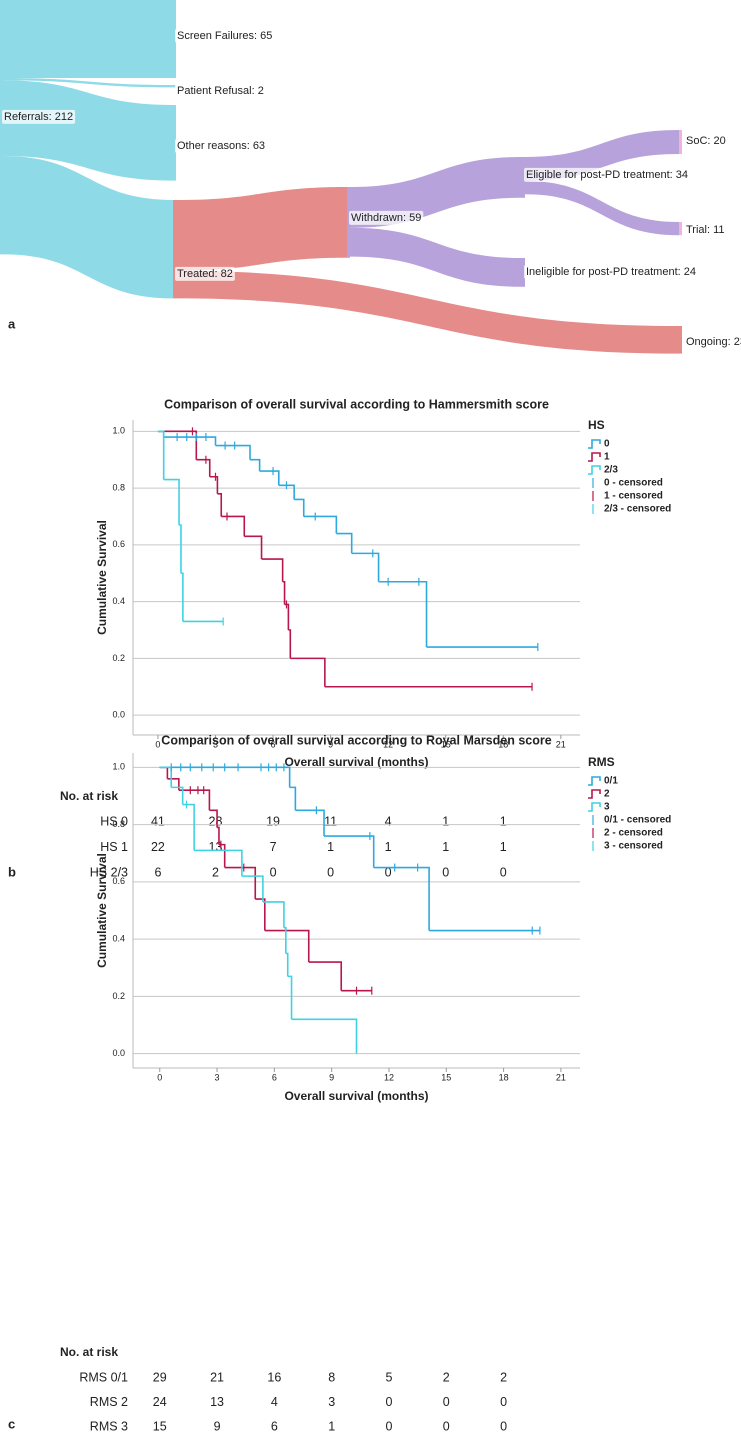  Describe the element at coordinates (217, 1402) in the screenshot. I see `risk-count: 13` at that location.